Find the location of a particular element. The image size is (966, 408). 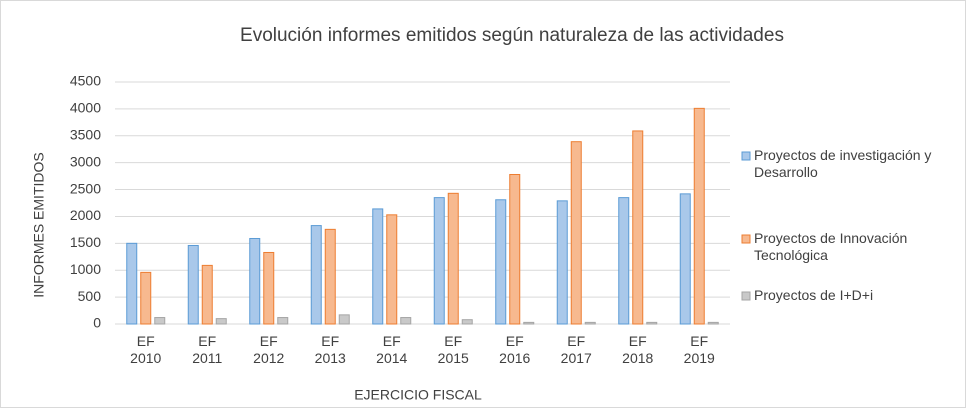

x-tick-label: EF 2018 is located at coordinates (638, 349).